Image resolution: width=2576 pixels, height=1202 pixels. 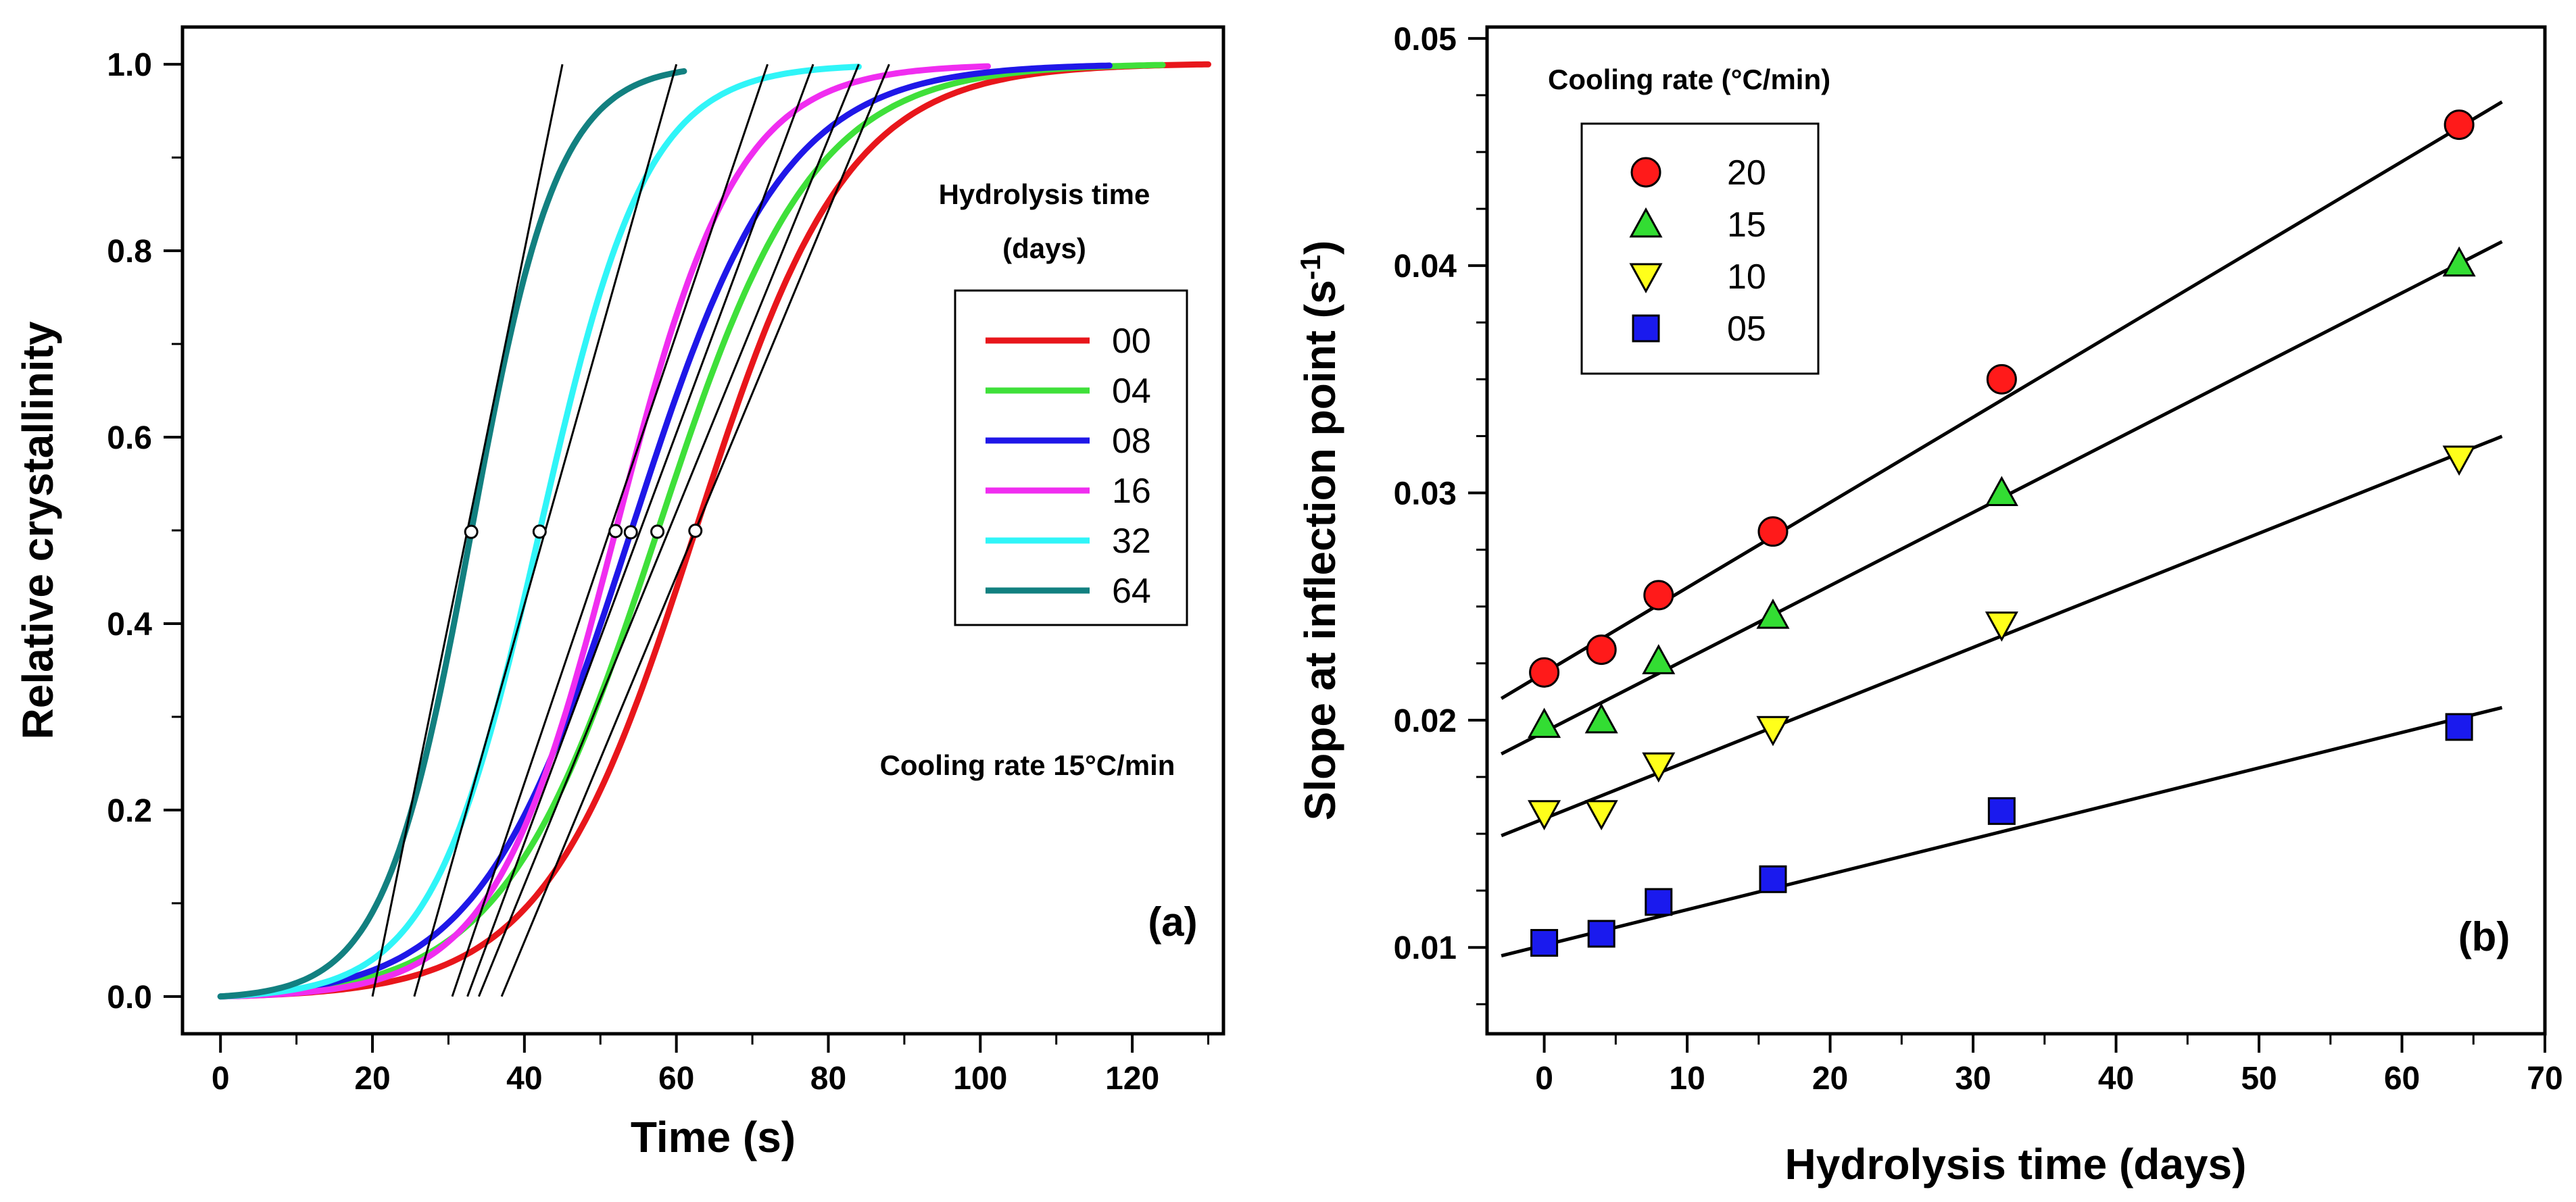 What do you see at coordinates (1310, 267) in the screenshot?
I see `panel-b-y-axis-title-superscript: -1` at bounding box center [1310, 267].